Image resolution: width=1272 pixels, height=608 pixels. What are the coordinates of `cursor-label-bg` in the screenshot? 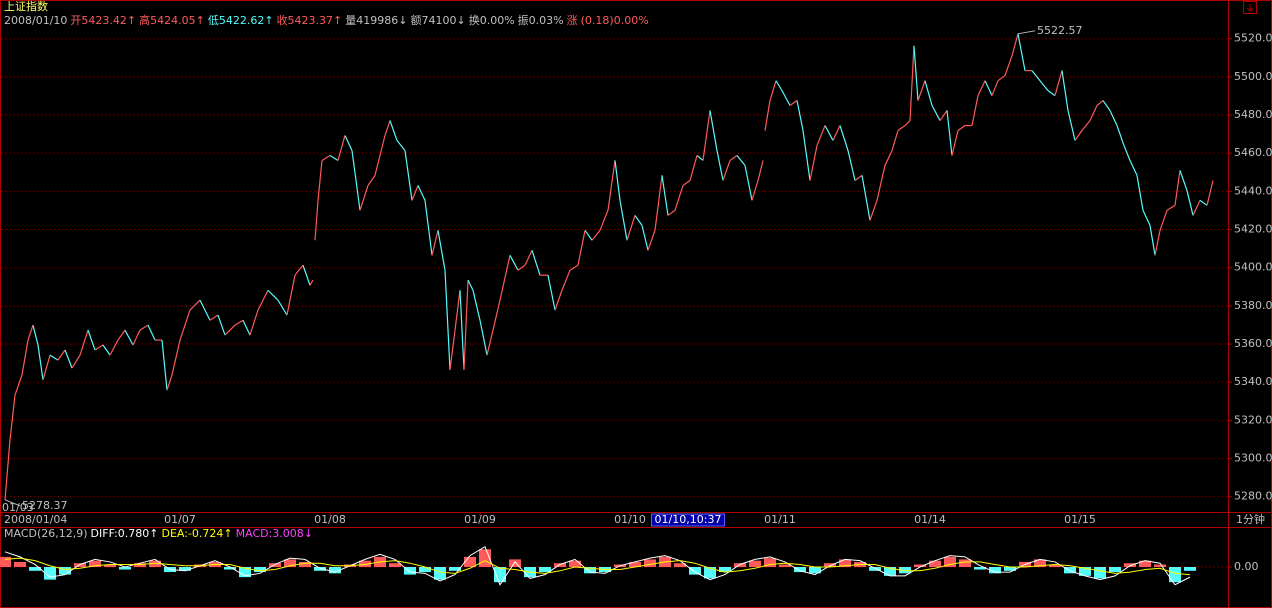 It's located at (688, 520).